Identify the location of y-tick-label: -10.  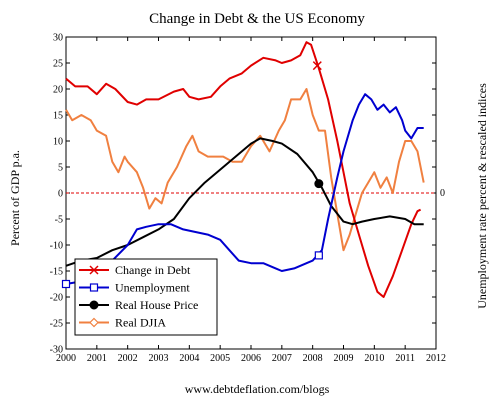
(56, 246).